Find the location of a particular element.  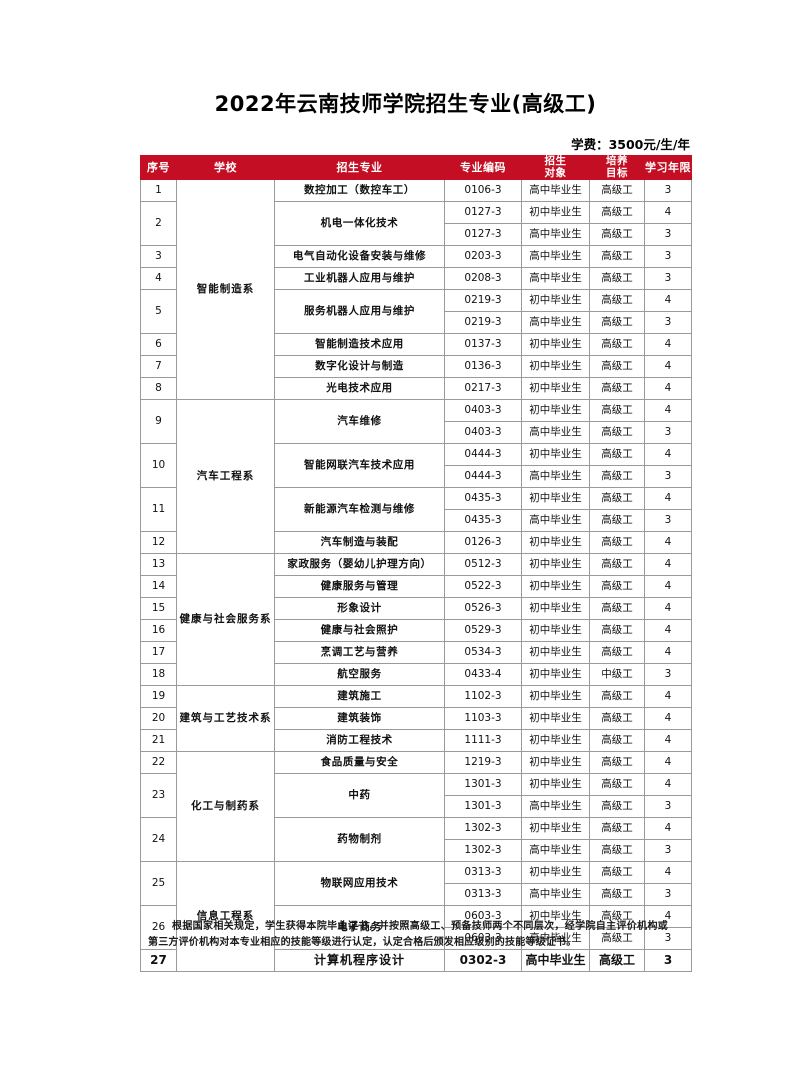

table-row: 1302-3 高中毕业生 高级工 3 is located at coordinates (416, 850).